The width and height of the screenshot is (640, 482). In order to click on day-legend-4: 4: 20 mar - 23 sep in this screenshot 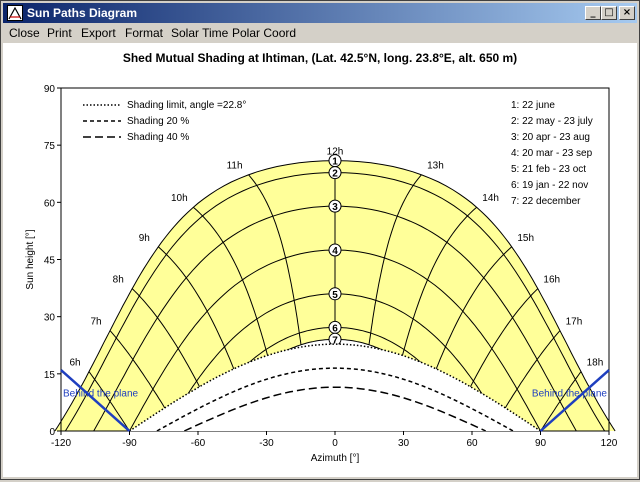, I will do `click(552, 153)`.